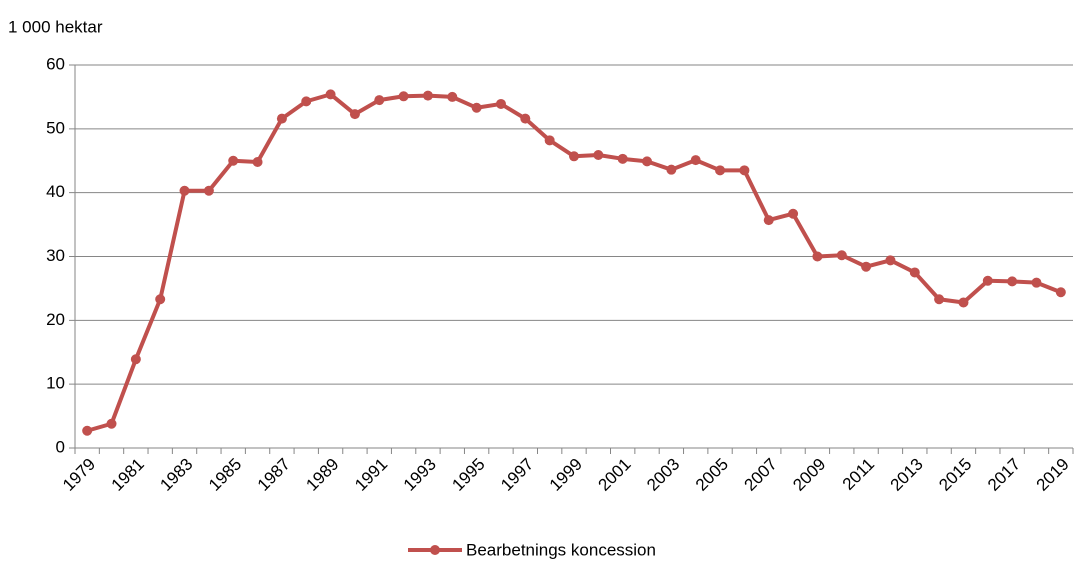  Describe the element at coordinates (858, 474) in the screenshot. I see `x-tick-label: 2011` at that location.